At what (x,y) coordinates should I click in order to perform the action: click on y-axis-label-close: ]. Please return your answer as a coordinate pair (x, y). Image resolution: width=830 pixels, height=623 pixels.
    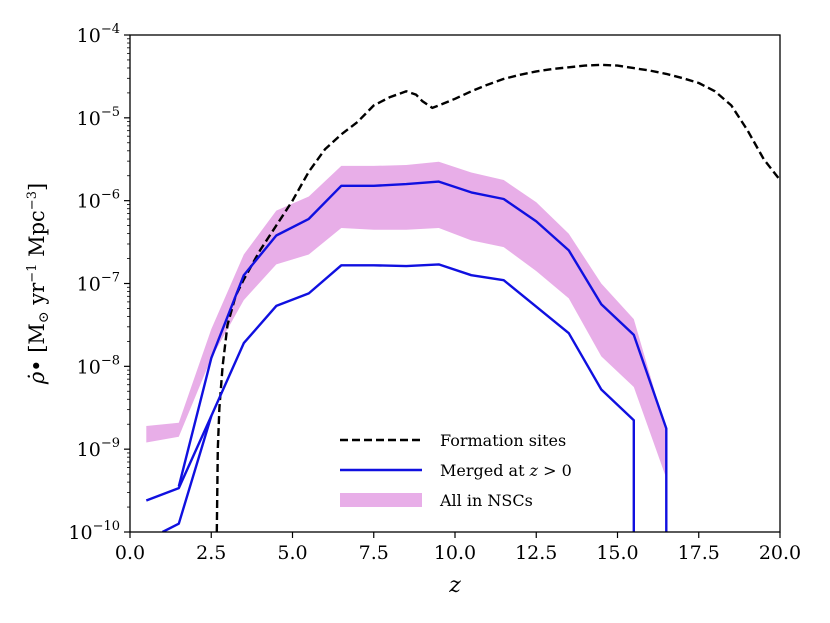
    Looking at the image, I should click on (37, 187).